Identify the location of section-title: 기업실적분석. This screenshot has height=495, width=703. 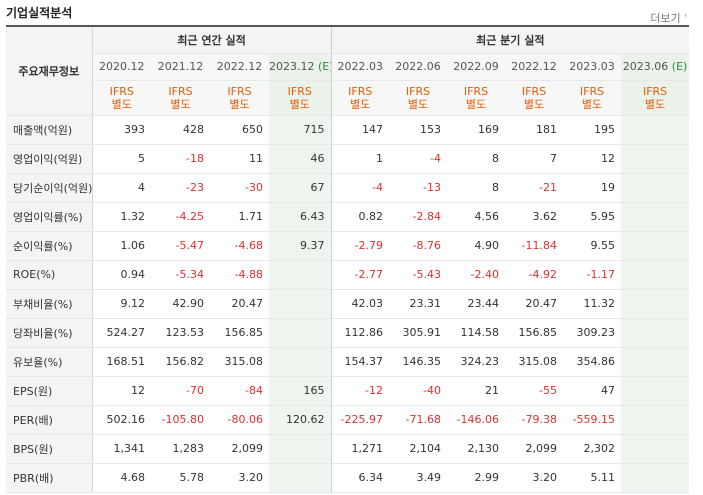
(39, 13).